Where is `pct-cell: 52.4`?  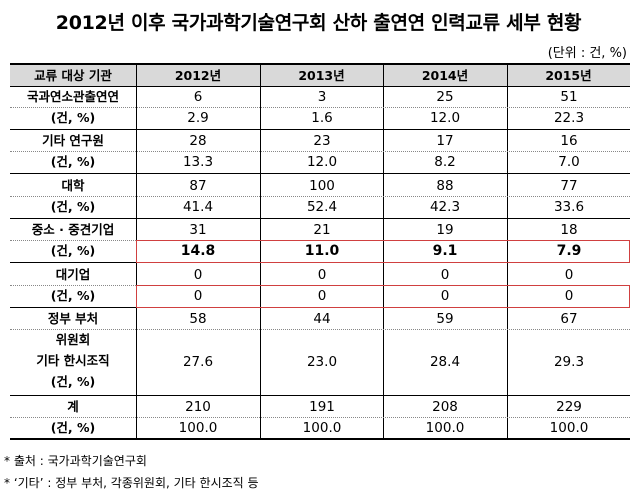
pct-cell: 52.4 is located at coordinates (322, 207).